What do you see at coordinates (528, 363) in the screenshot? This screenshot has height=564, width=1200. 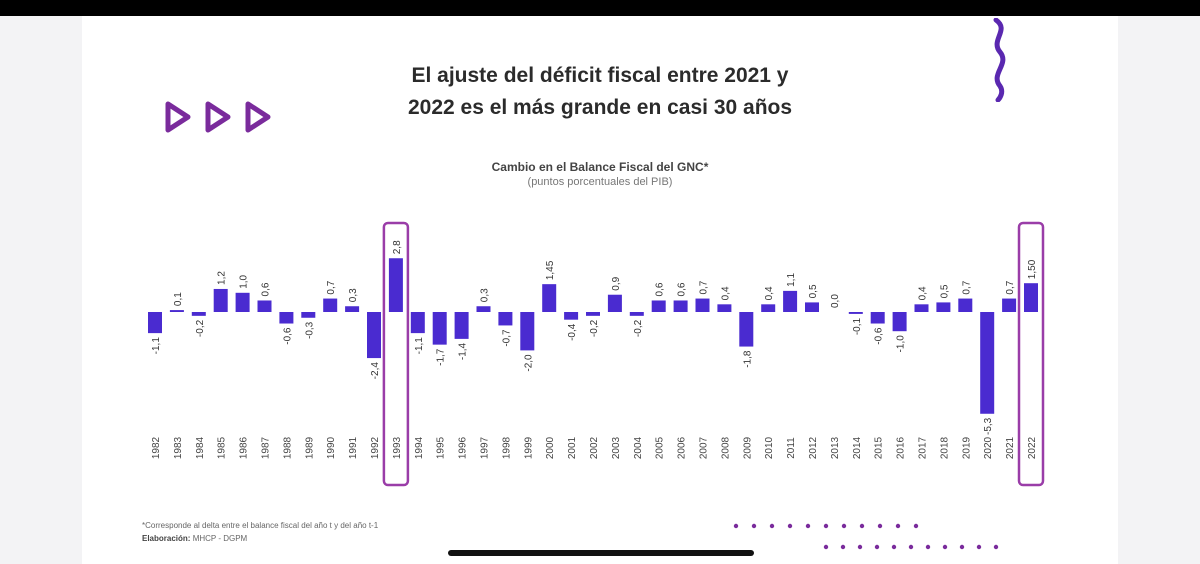 I see `value-label-1999: -2,0` at bounding box center [528, 363].